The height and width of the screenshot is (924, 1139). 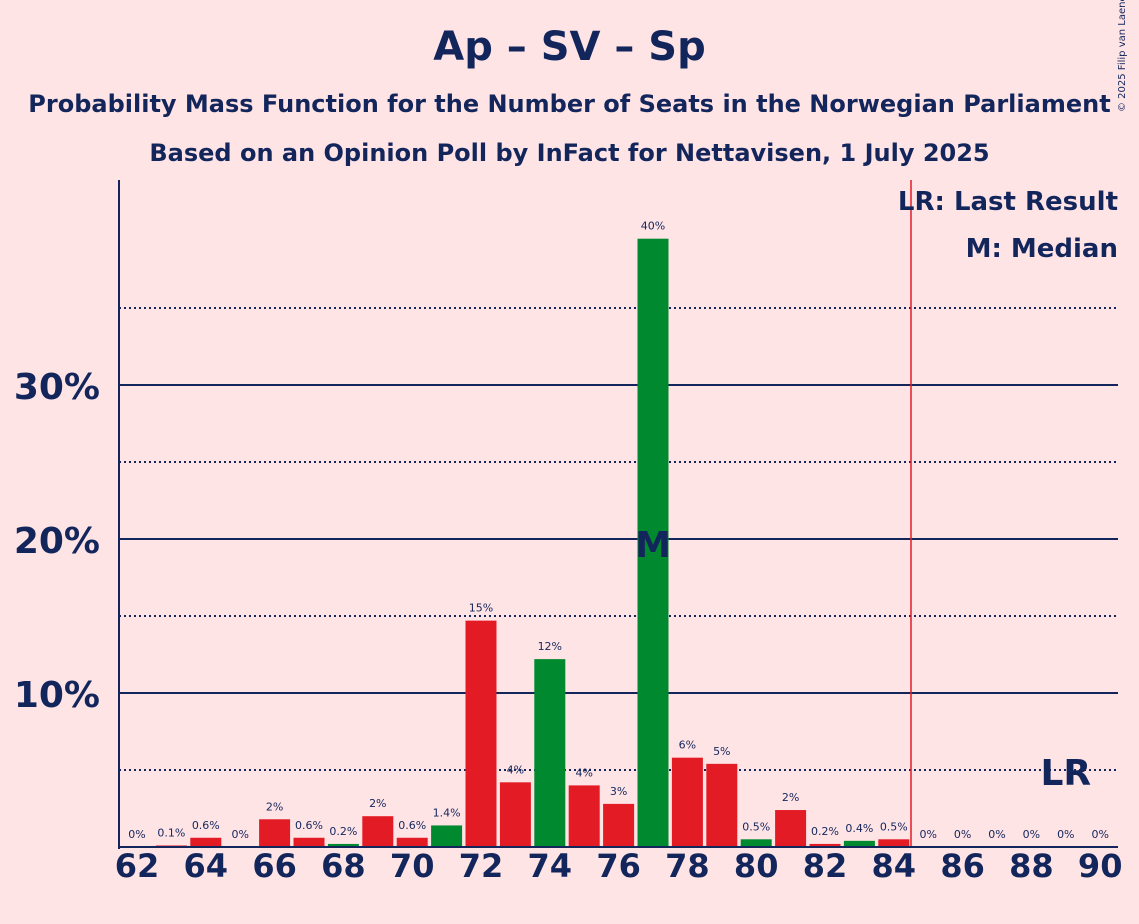 What do you see at coordinates (206, 825) in the screenshot?
I see `bar-label-64: 0.6%` at bounding box center [206, 825].